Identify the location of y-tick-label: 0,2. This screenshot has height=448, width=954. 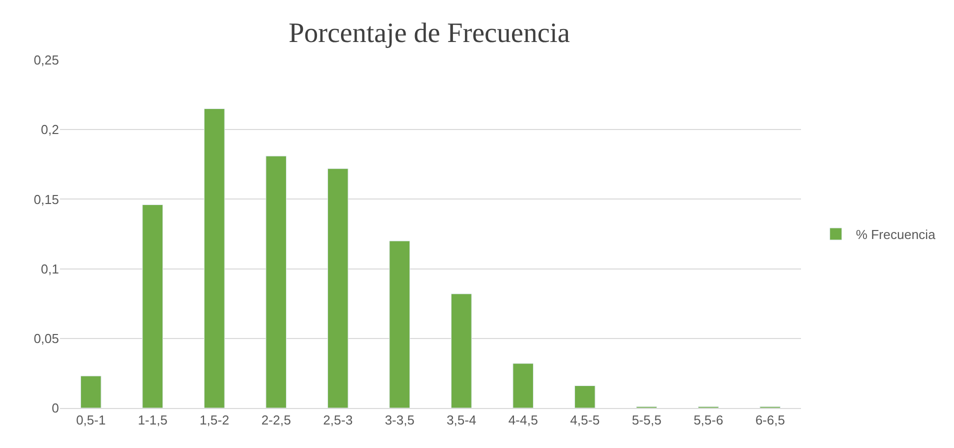
(49, 130).